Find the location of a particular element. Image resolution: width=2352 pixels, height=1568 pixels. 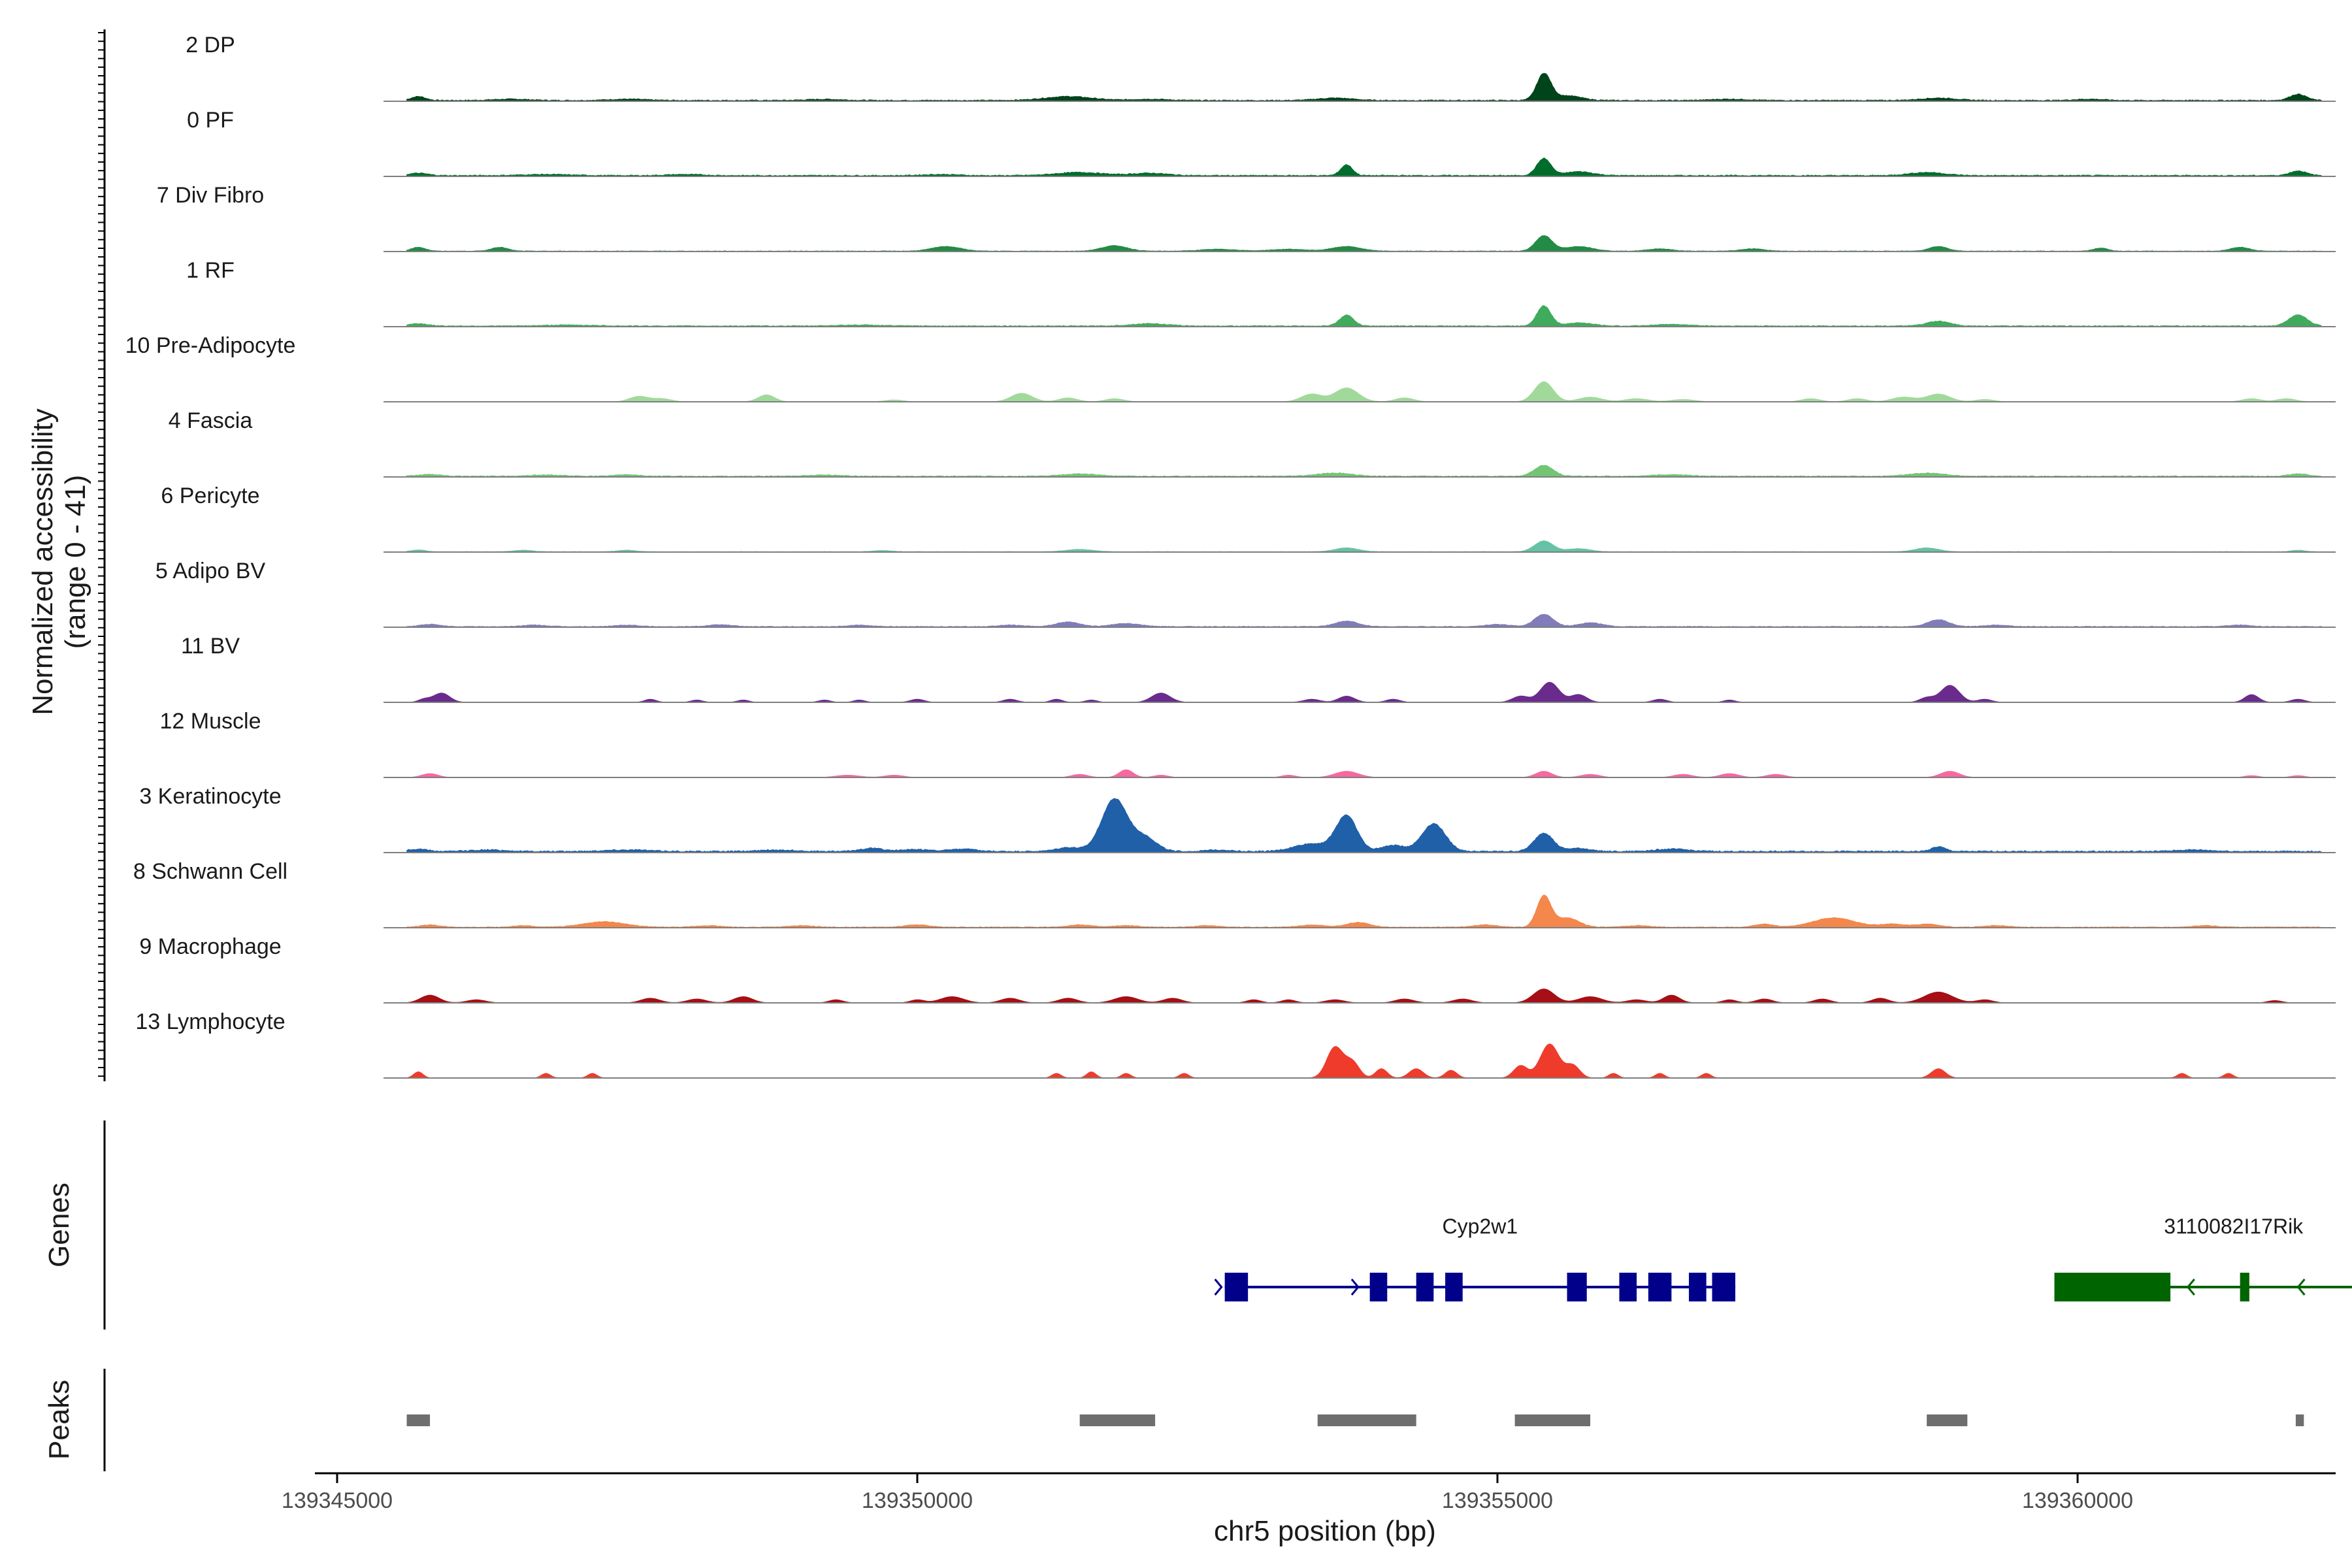

y-axis-ticks is located at coordinates (101, 554).